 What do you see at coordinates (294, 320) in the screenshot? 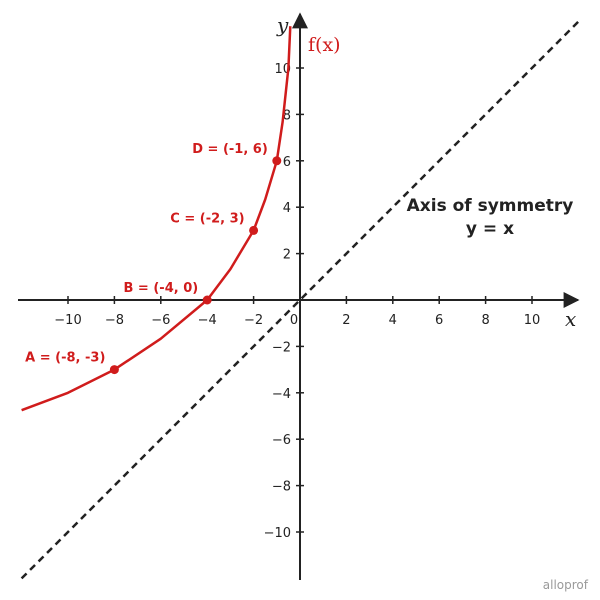
I see `x-tick-label: 0` at bounding box center [294, 320].